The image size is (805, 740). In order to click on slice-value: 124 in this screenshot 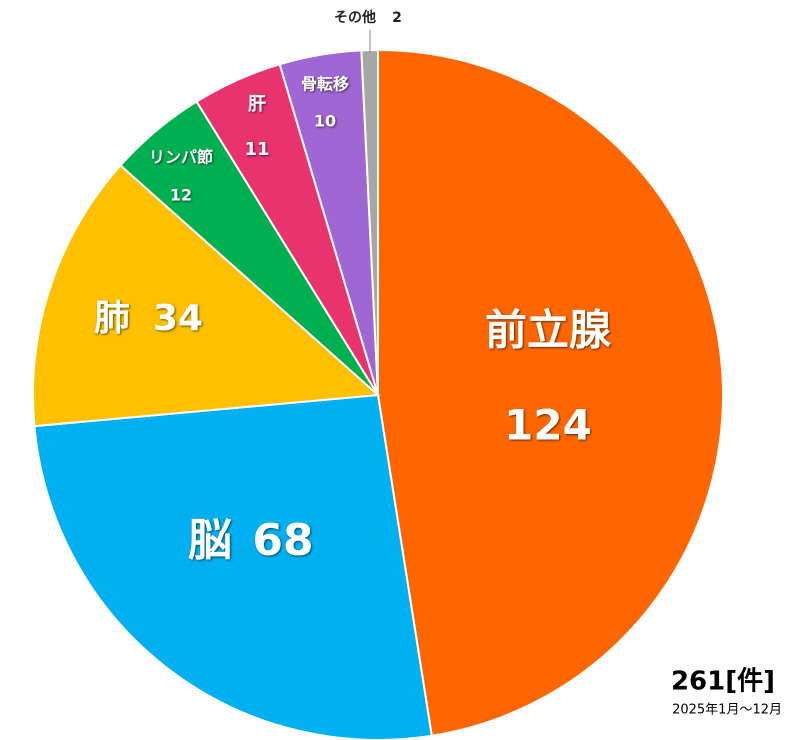, I will do `click(548, 425)`.